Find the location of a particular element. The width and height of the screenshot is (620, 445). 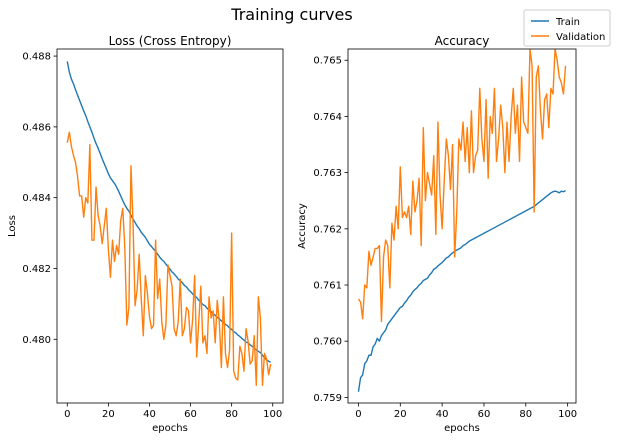

accuracy-x-tick-label: 0 is located at coordinates (358, 414).